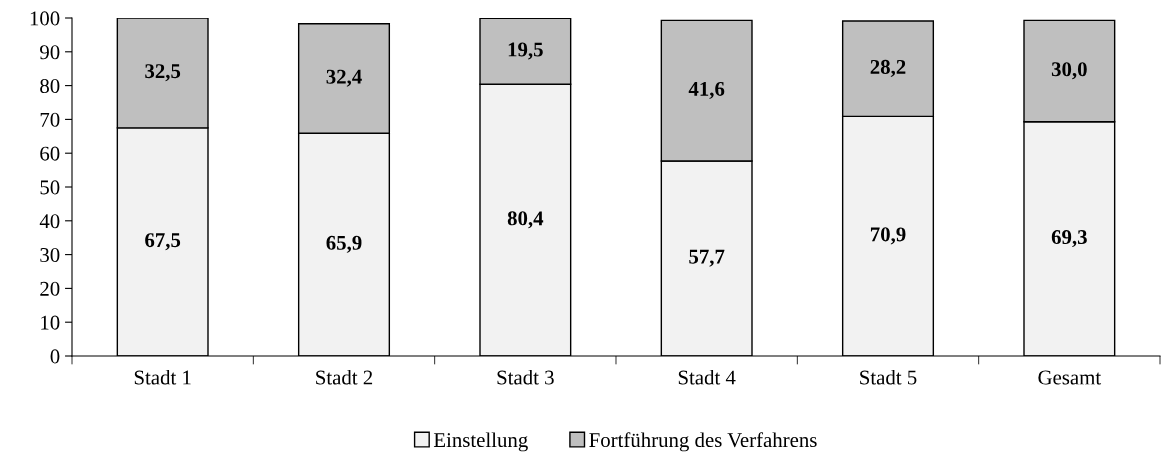  Describe the element at coordinates (703, 442) in the screenshot. I see `legend-label: Fortführung des Verfahrens` at that location.